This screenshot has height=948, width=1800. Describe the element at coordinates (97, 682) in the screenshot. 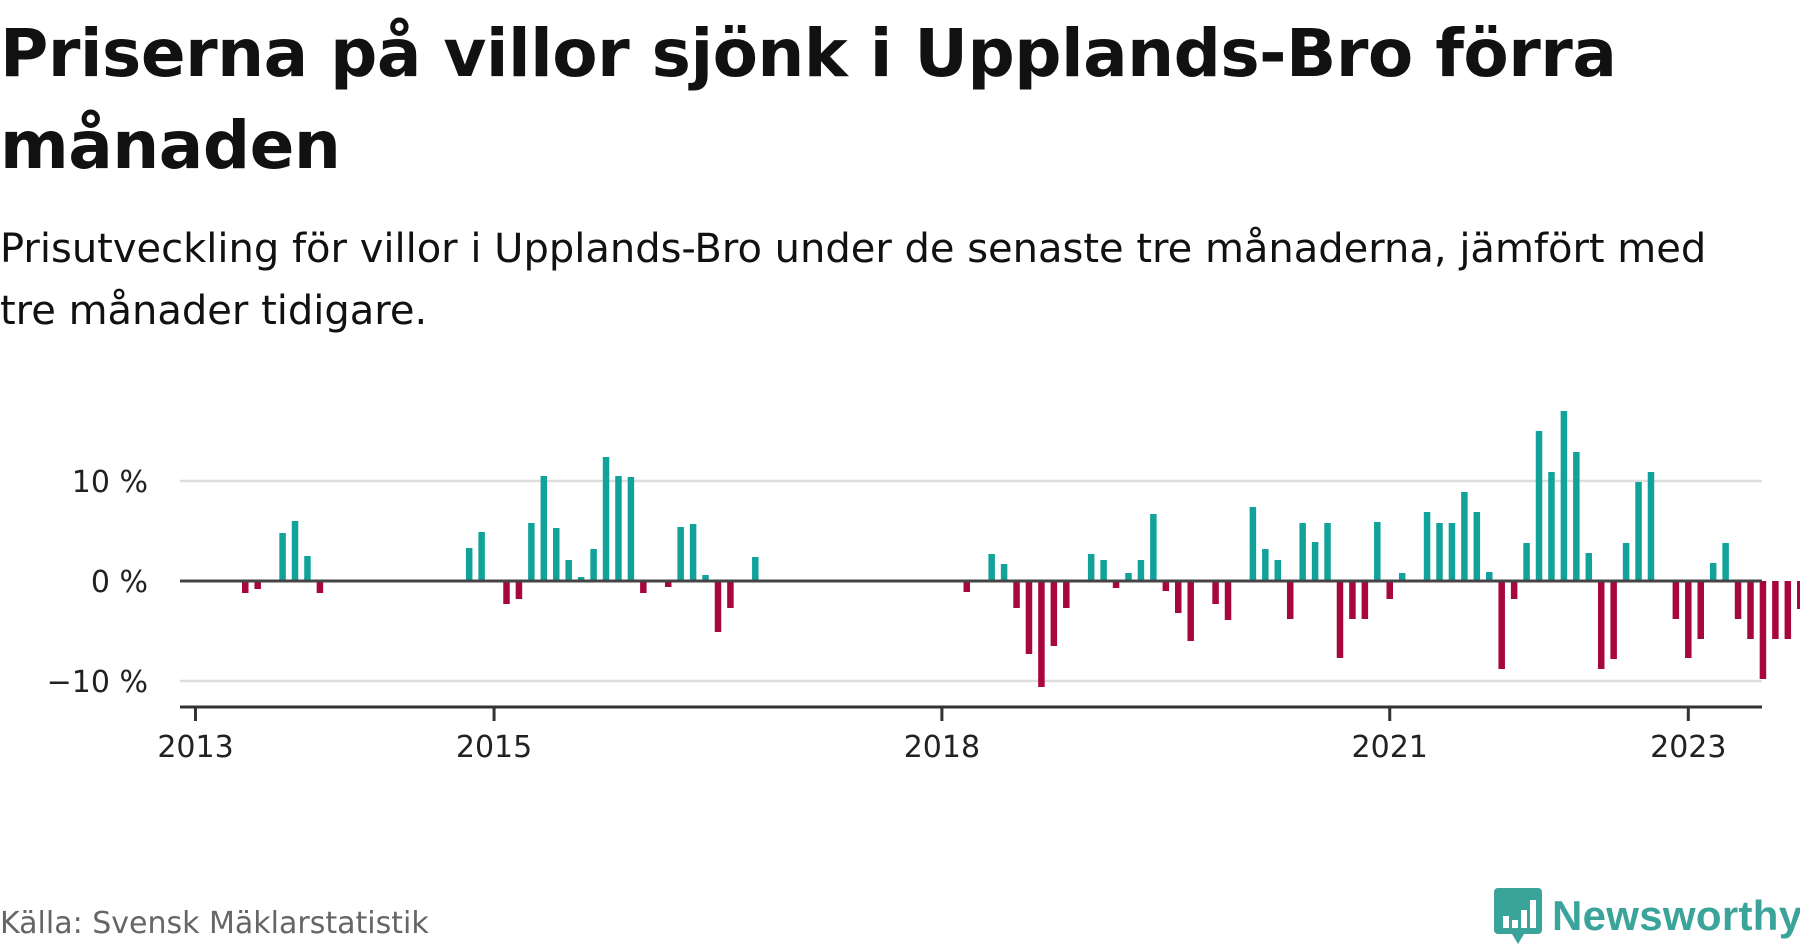

I see `y-tick-label: −10 %` at that location.